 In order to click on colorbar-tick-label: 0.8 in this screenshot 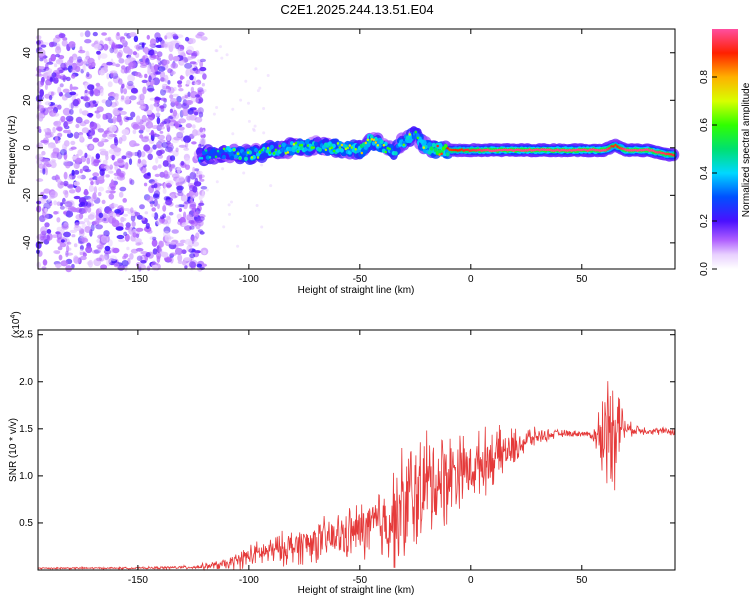, I will do `click(704, 77)`.